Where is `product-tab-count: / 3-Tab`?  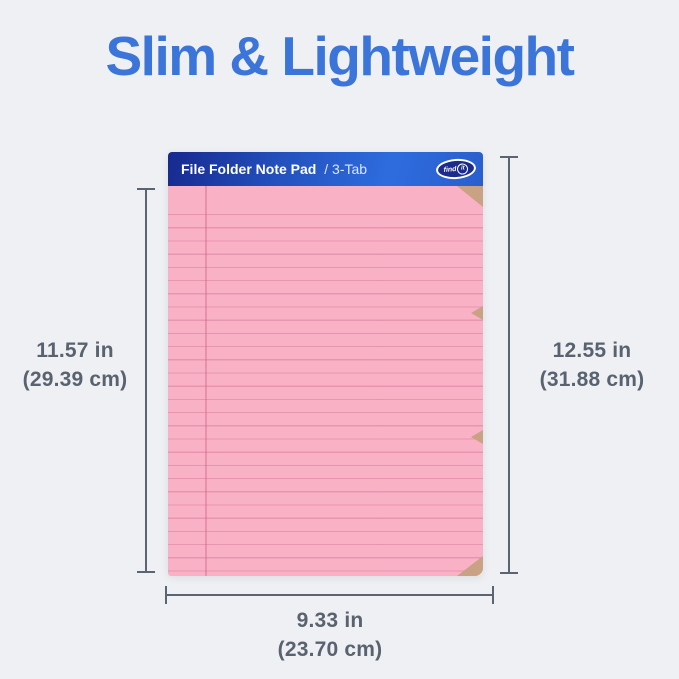 product-tab-count: / 3-Tab is located at coordinates (346, 169).